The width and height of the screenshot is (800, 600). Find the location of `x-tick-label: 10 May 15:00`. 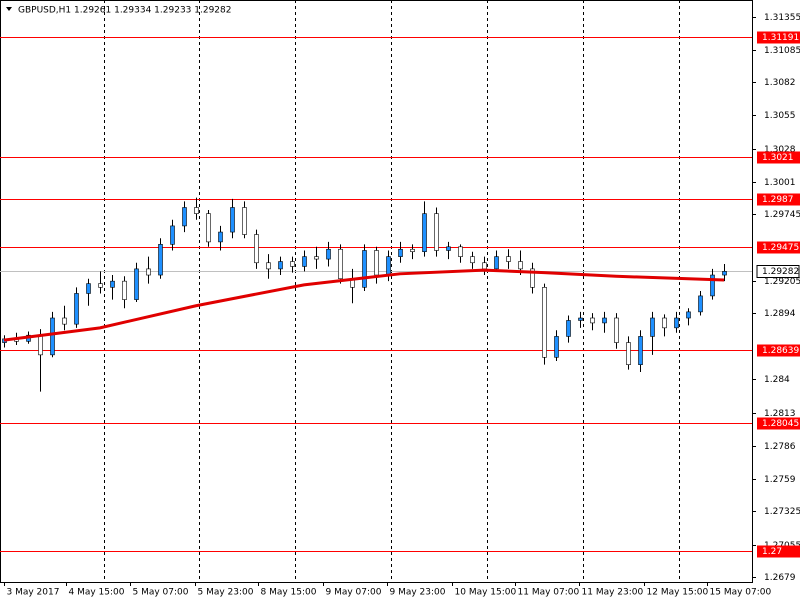

x-tick-label: 10 May 15:00 is located at coordinates (486, 593).